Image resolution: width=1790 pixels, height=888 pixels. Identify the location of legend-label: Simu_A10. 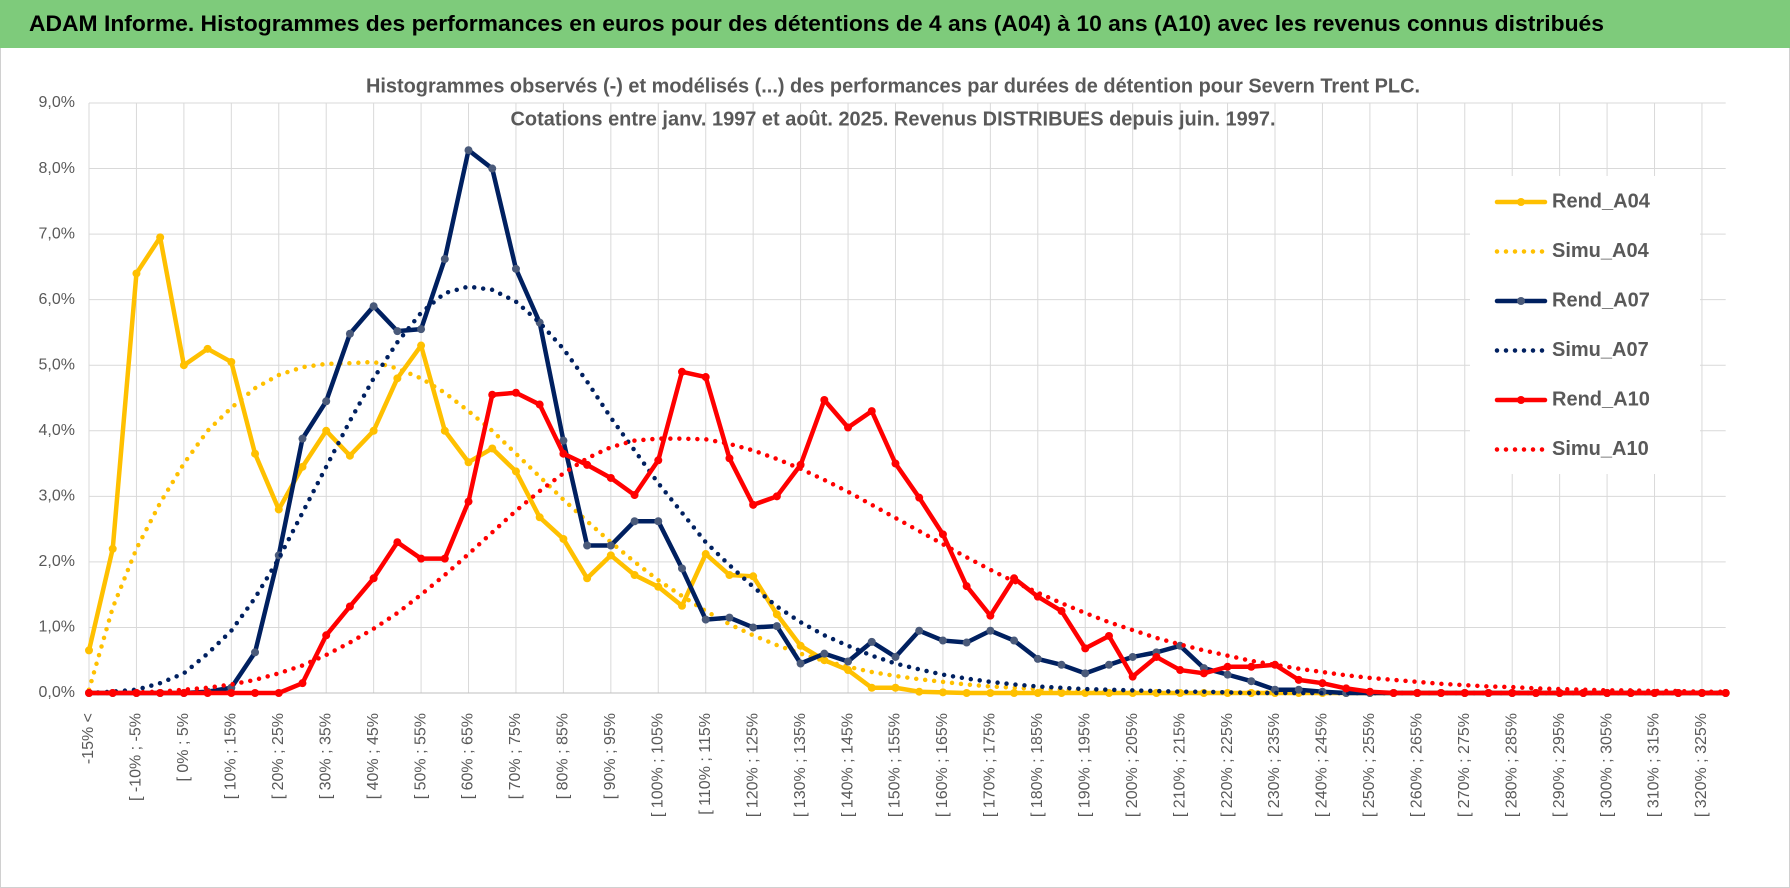
(1600, 449).